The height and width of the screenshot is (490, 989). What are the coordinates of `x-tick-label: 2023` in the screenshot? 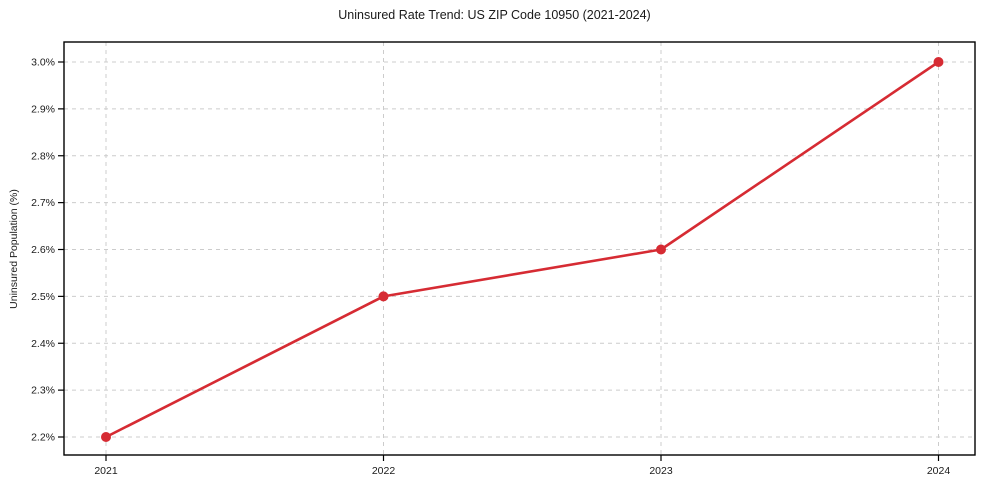 It's located at (661, 471).